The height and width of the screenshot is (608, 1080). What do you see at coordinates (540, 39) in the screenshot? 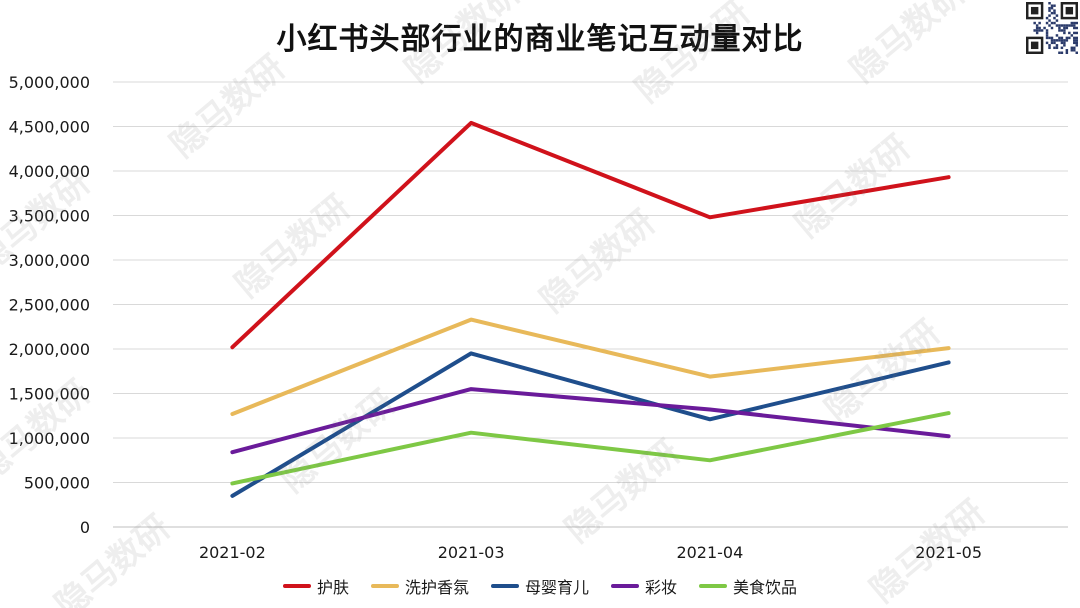
I see `chart-title: 小红书头部行业的商业笔记互动量对比` at bounding box center [540, 39].